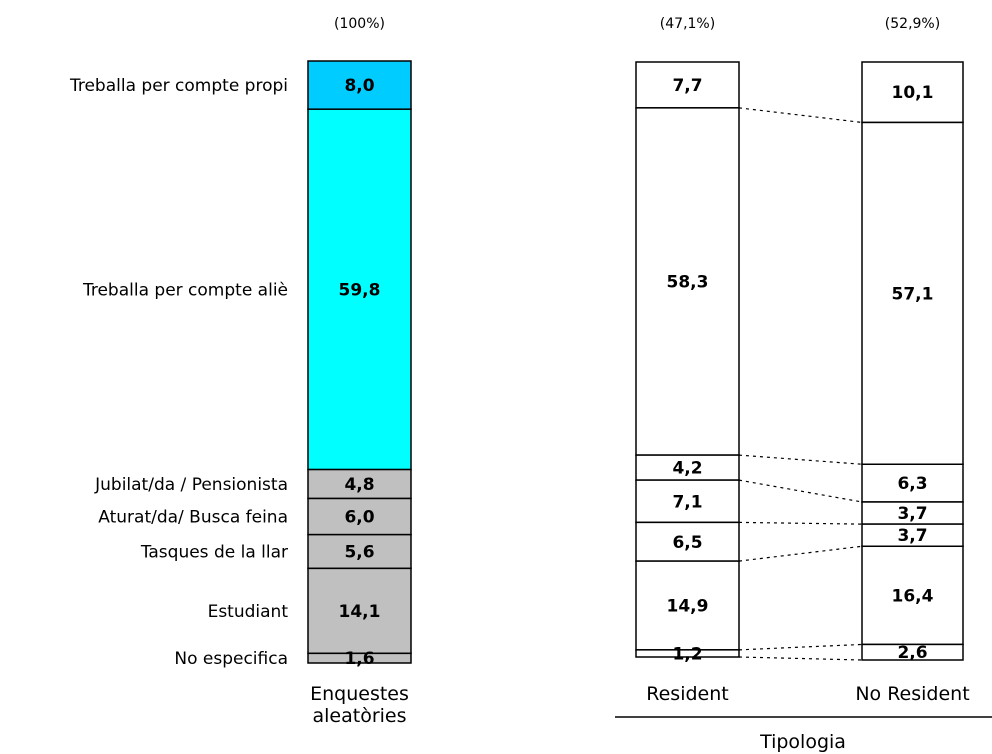 The image size is (992, 754). What do you see at coordinates (912, 24) in the screenshot?
I see `share-label-no-resident: (52,9%)` at bounding box center [912, 24].